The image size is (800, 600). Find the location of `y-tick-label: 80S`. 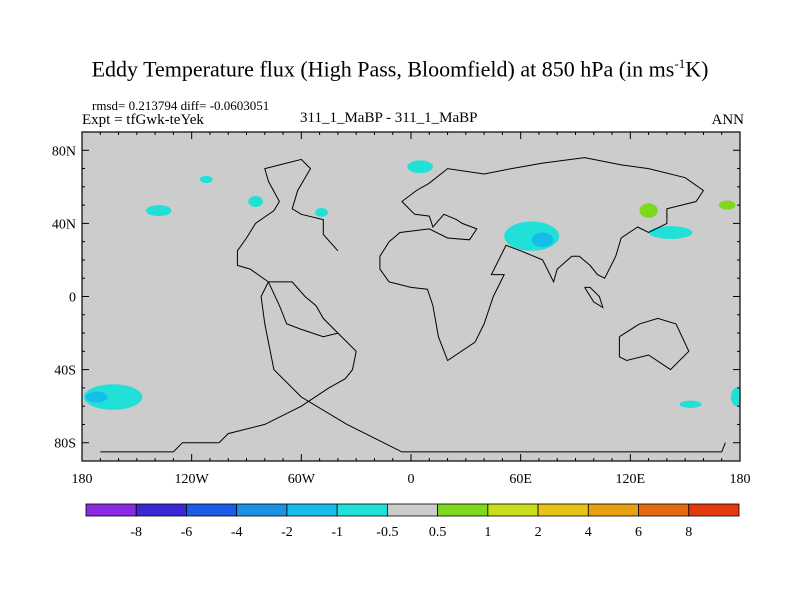

y-tick-label: 80S is located at coordinates (65, 444).